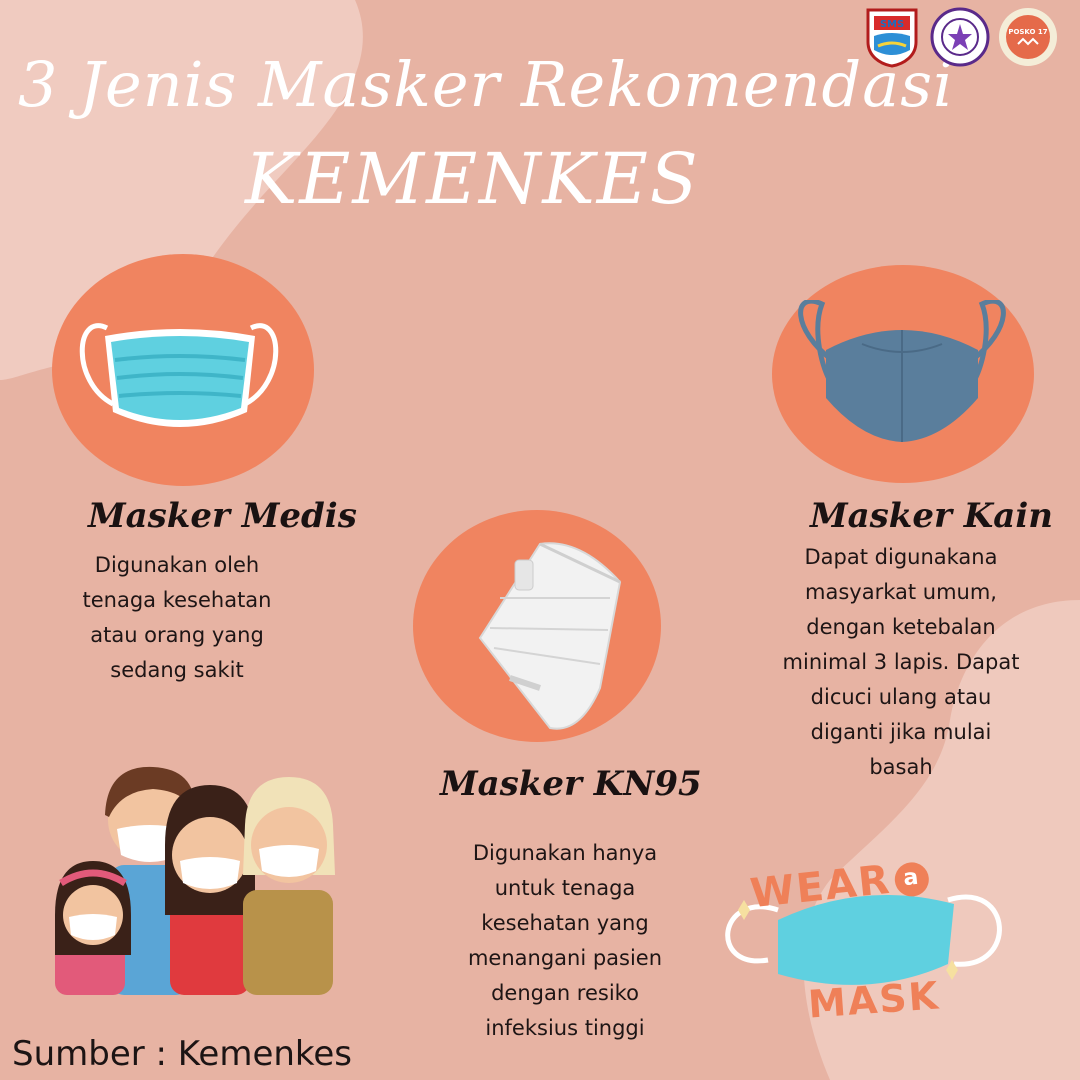 The width and height of the screenshot is (1080, 1080). Describe the element at coordinates (1028, 37) in the screenshot. I see `posko-17-badge-icon: POSKO 17` at that location.